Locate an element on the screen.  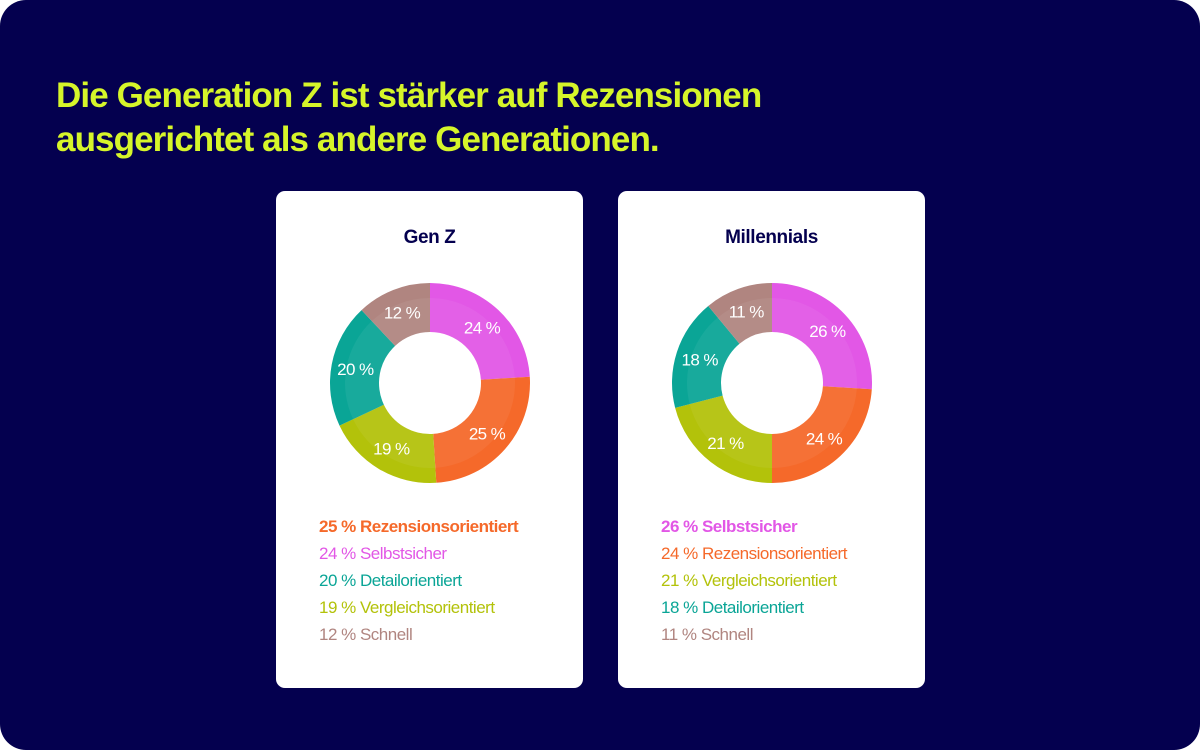
slice-label-detailorientiert: 20 % is located at coordinates (355, 369).